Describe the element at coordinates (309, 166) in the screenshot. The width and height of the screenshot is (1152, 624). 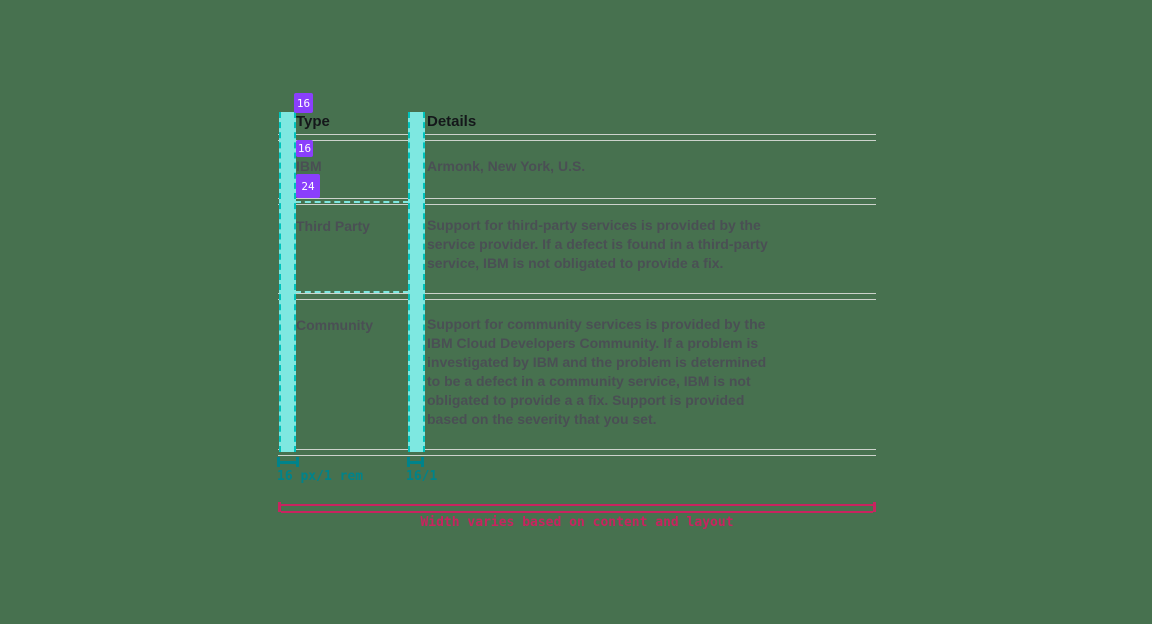
I see `cell-type-ibm: IBM` at that location.